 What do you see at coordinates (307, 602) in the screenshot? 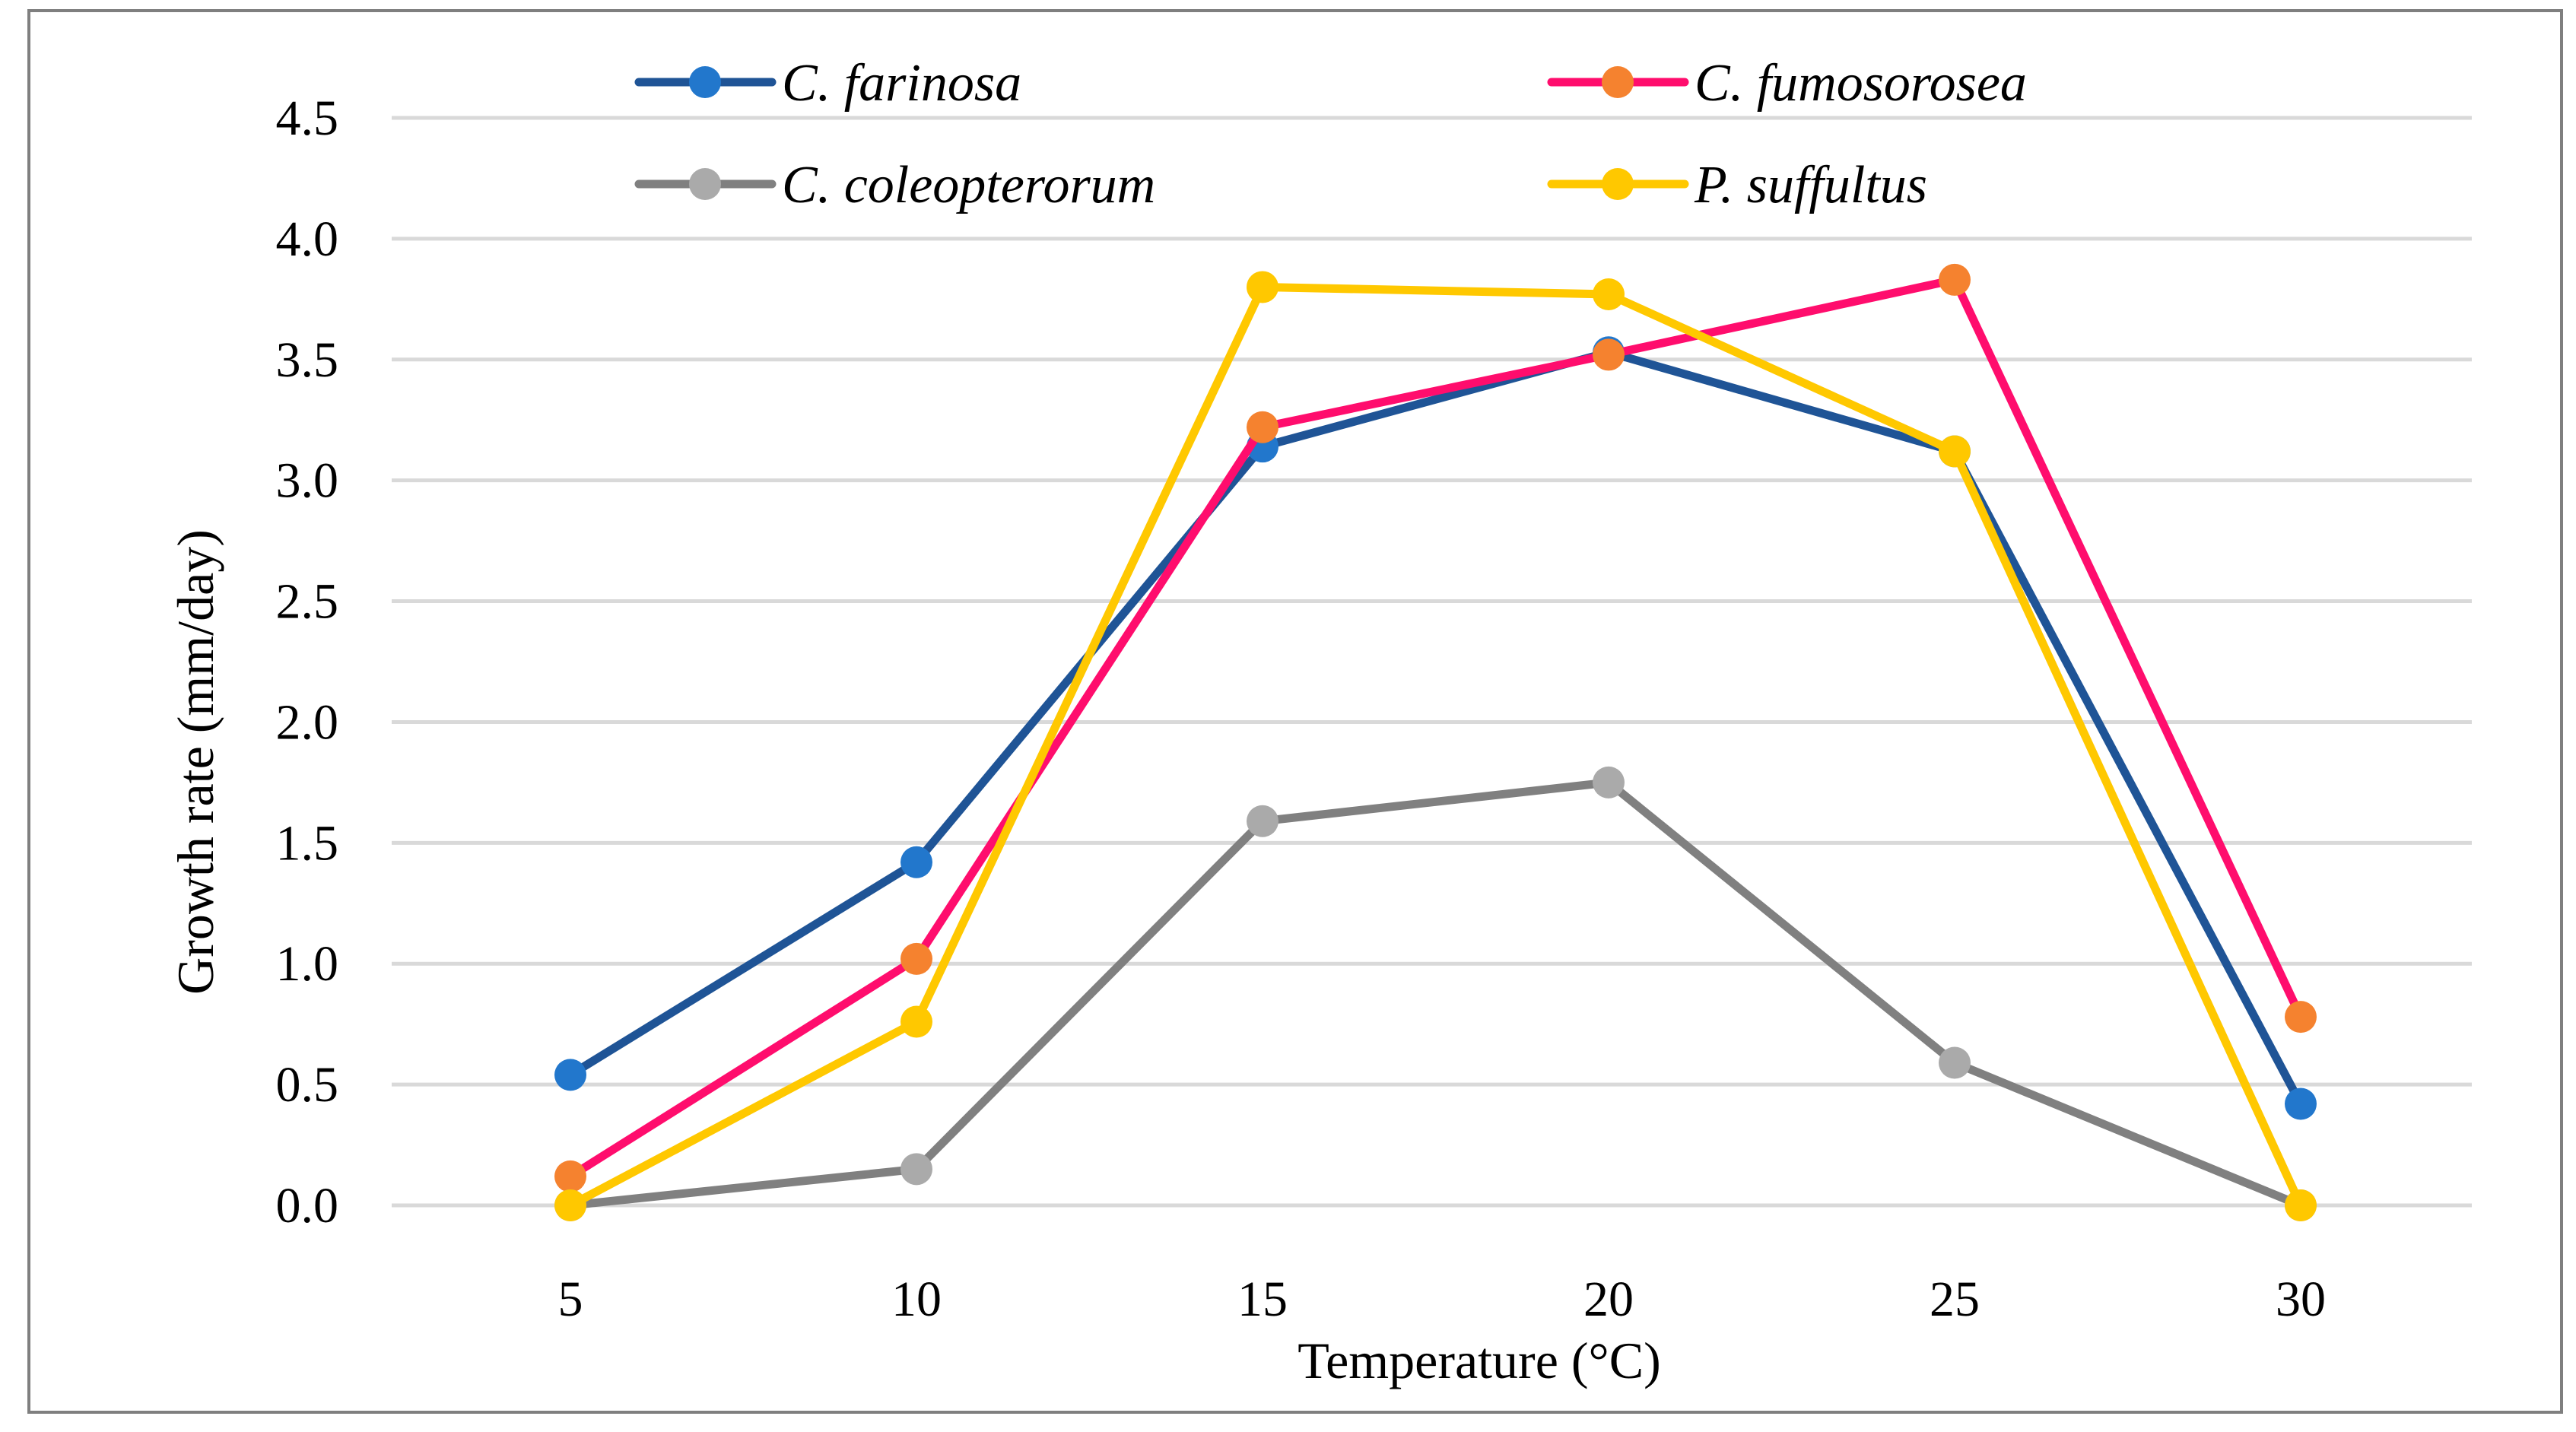
I see `y-tick-label: 2.5` at bounding box center [307, 602].